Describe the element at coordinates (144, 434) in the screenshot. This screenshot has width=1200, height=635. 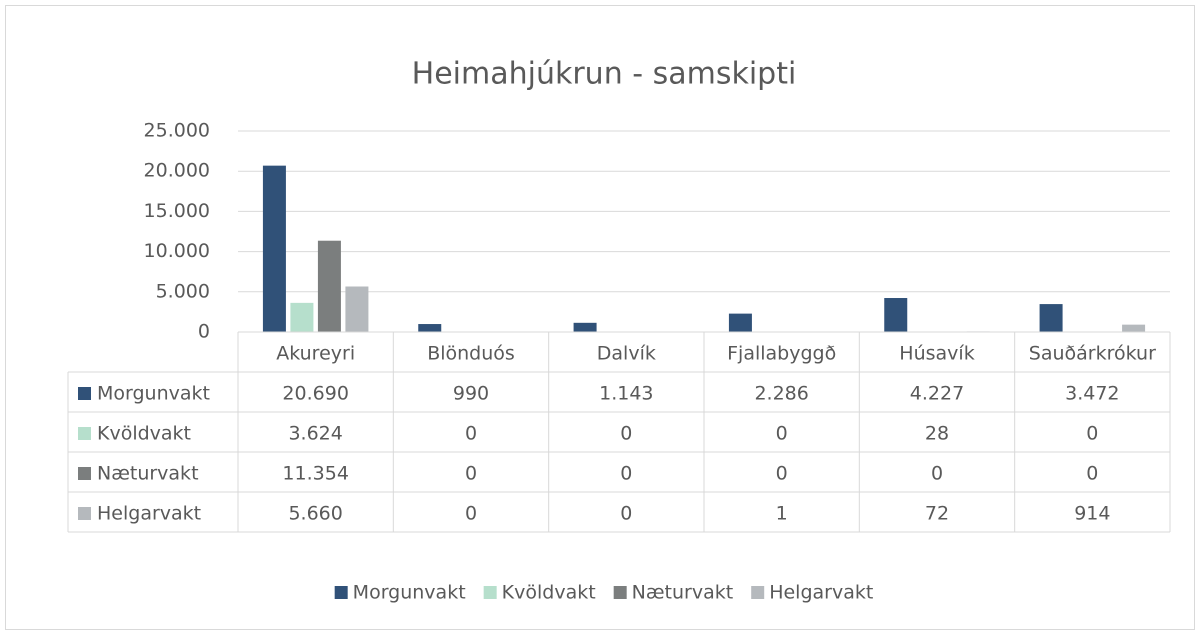
I see `table-row-label: Kvöldvakt` at that location.